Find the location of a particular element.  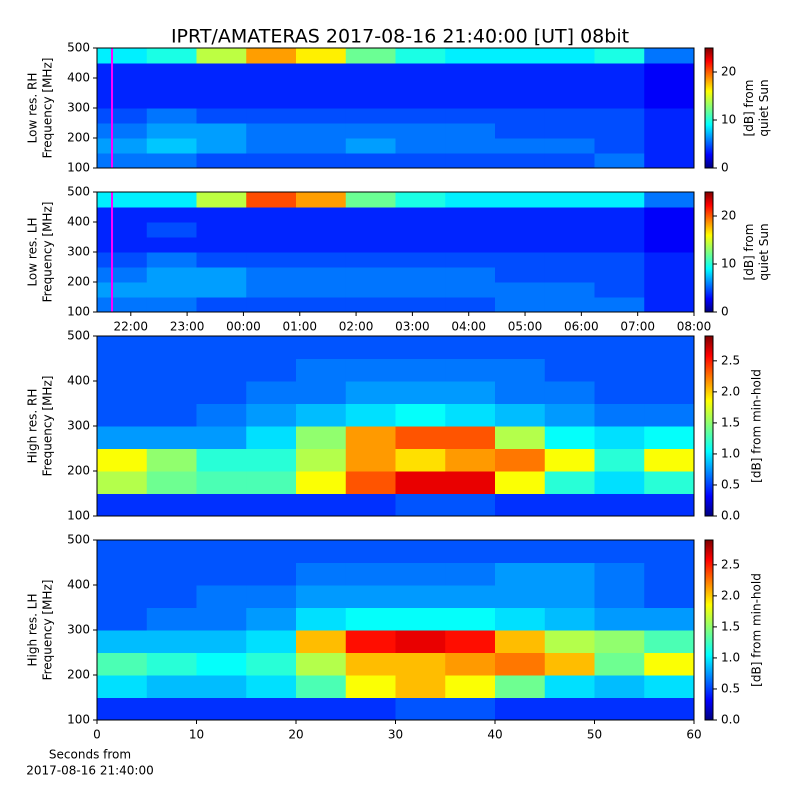

y-tick-label: 100 is located at coordinates (78, 168).